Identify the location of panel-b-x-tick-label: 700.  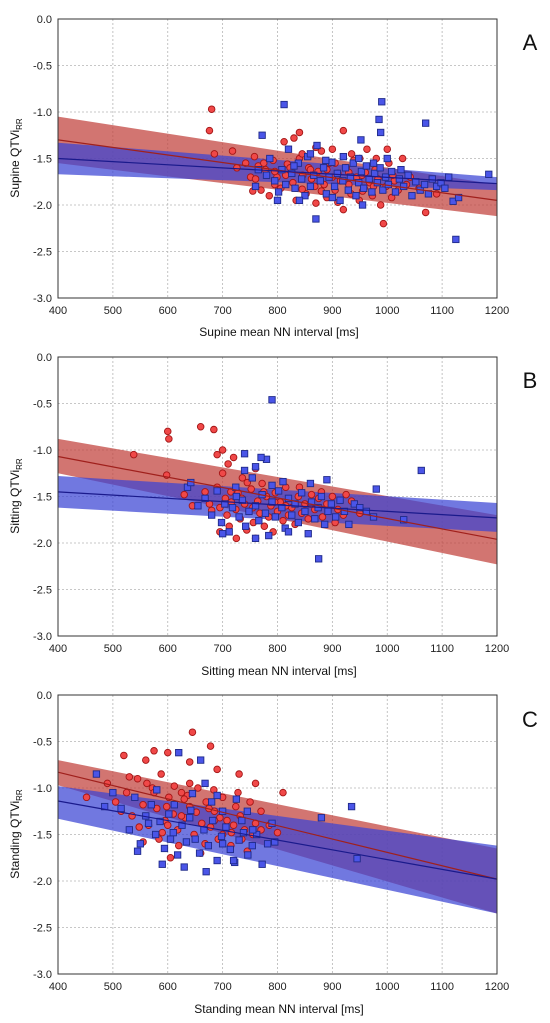
(222, 649).